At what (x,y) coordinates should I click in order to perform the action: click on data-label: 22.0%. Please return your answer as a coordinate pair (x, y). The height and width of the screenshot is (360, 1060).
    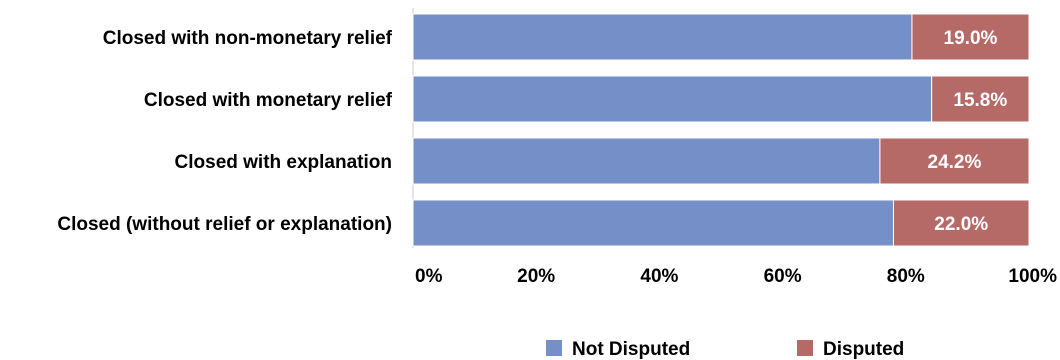
    Looking at the image, I should click on (961, 224).